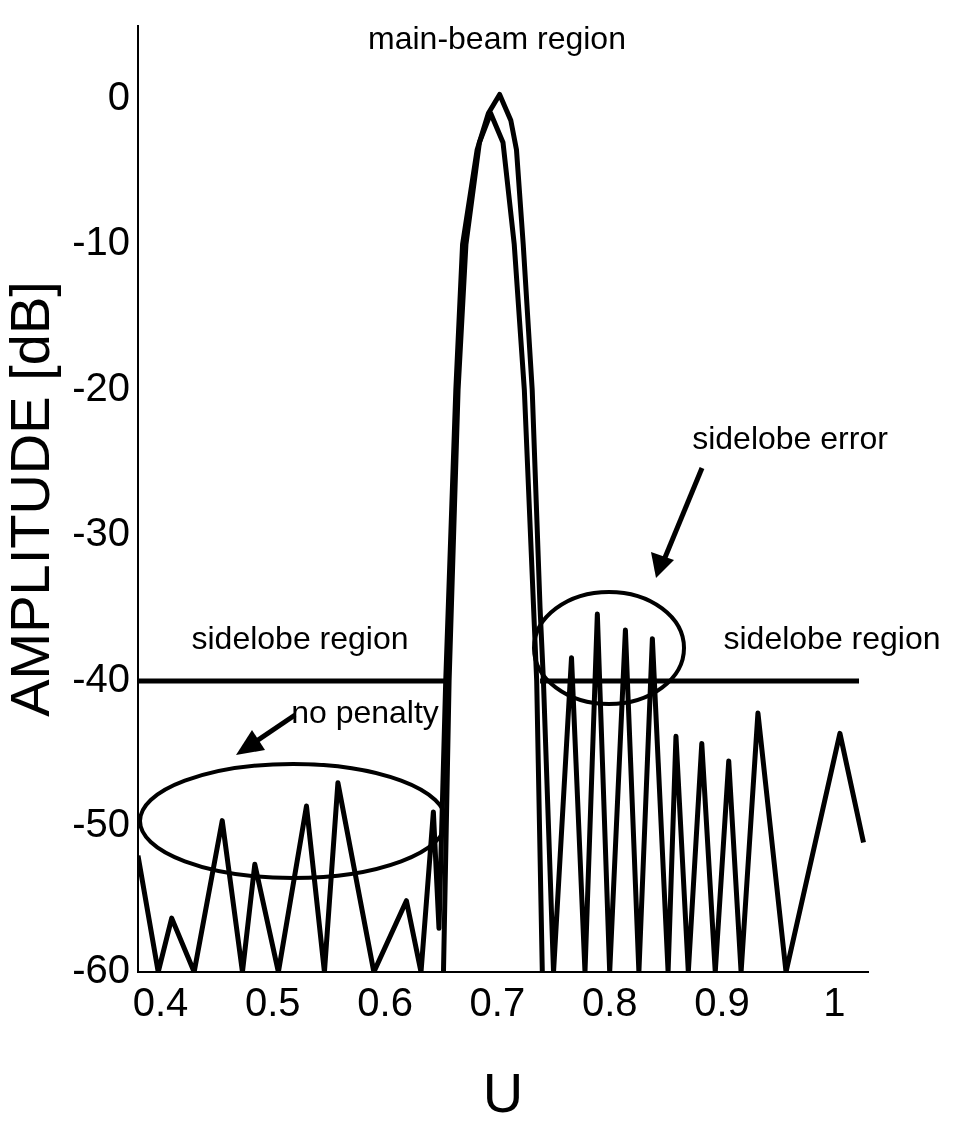  I want to click on x-tick-label: 0.6, so click(385, 1002).